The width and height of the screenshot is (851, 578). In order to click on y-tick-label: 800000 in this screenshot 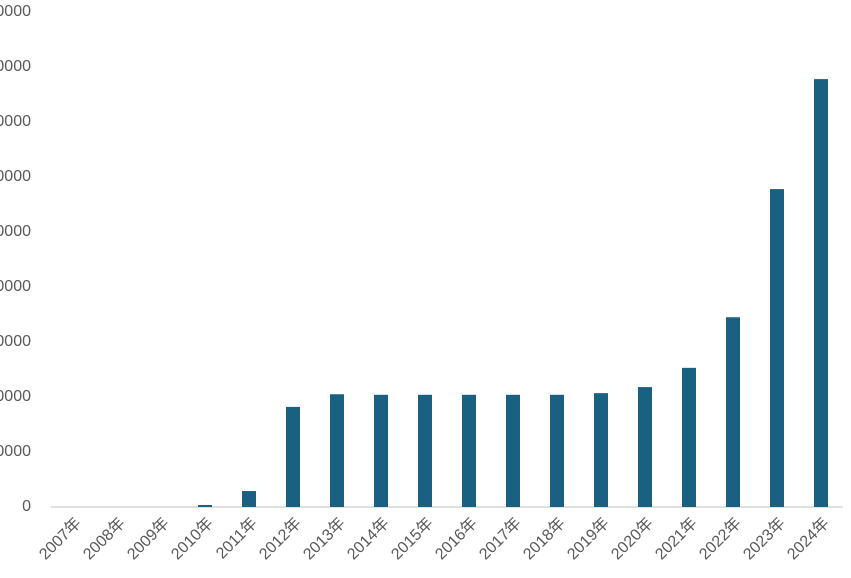, I will do `click(15, 66)`.